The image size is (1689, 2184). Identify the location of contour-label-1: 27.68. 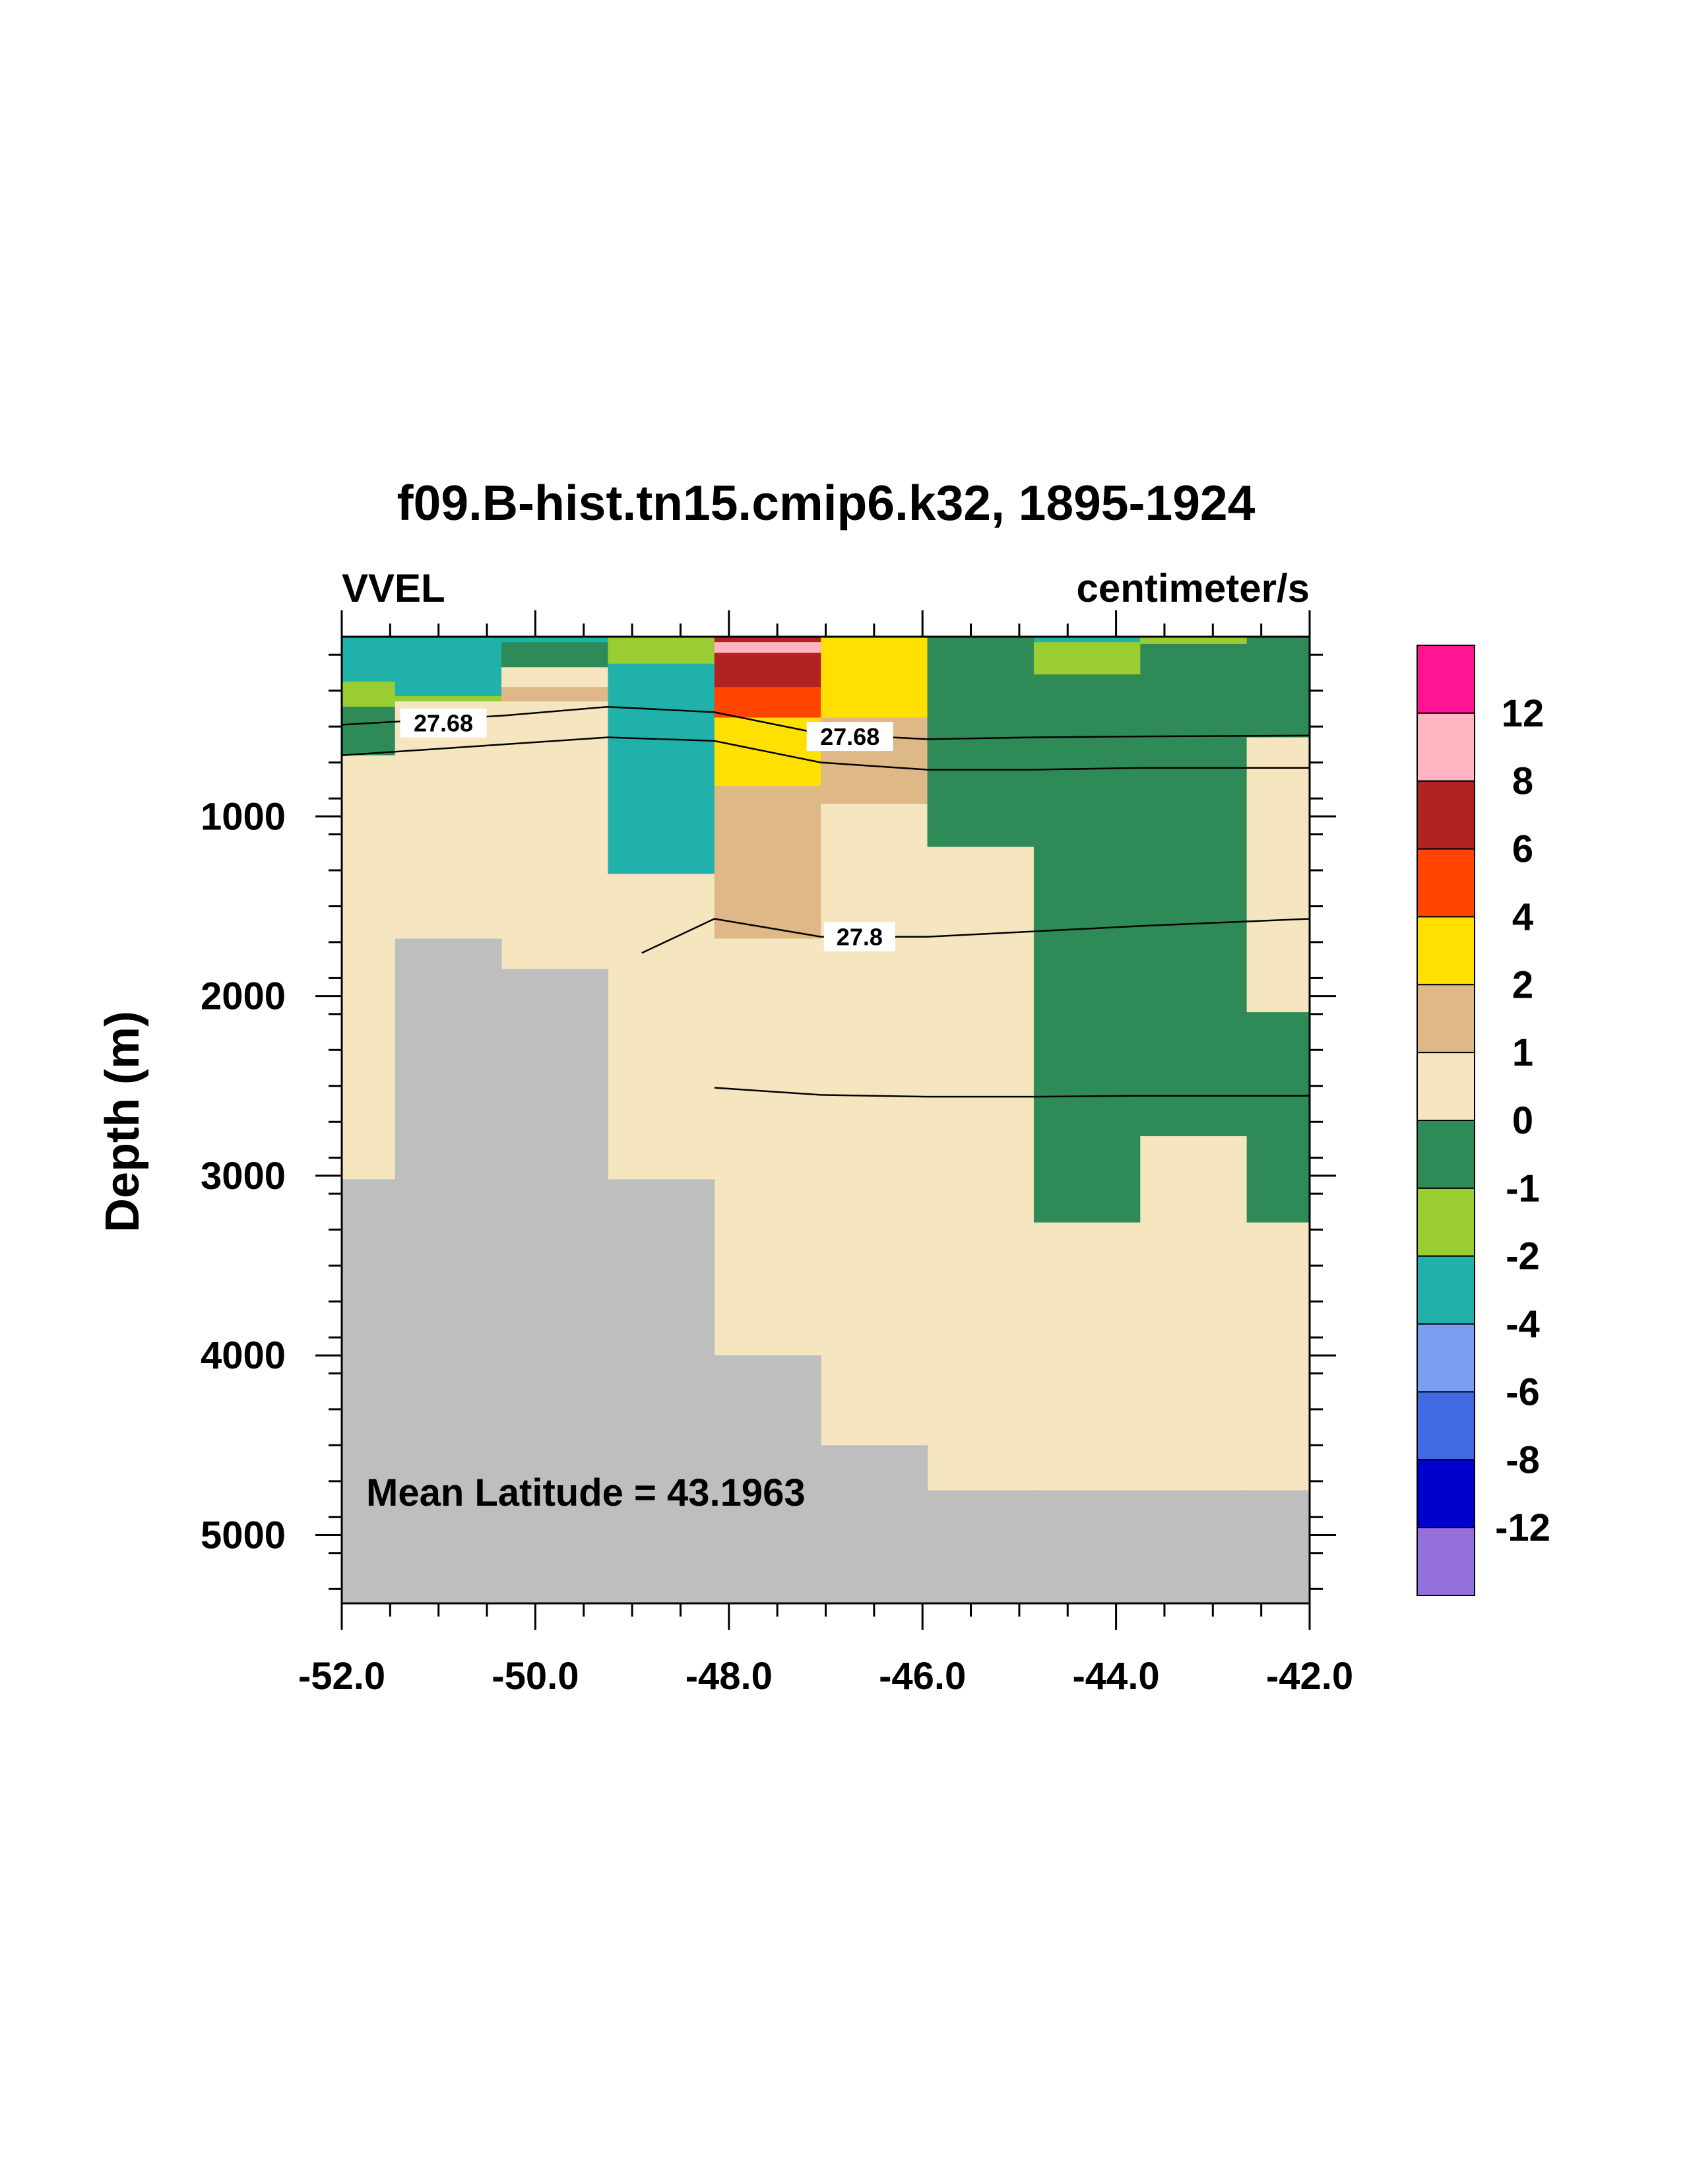
(849, 736).